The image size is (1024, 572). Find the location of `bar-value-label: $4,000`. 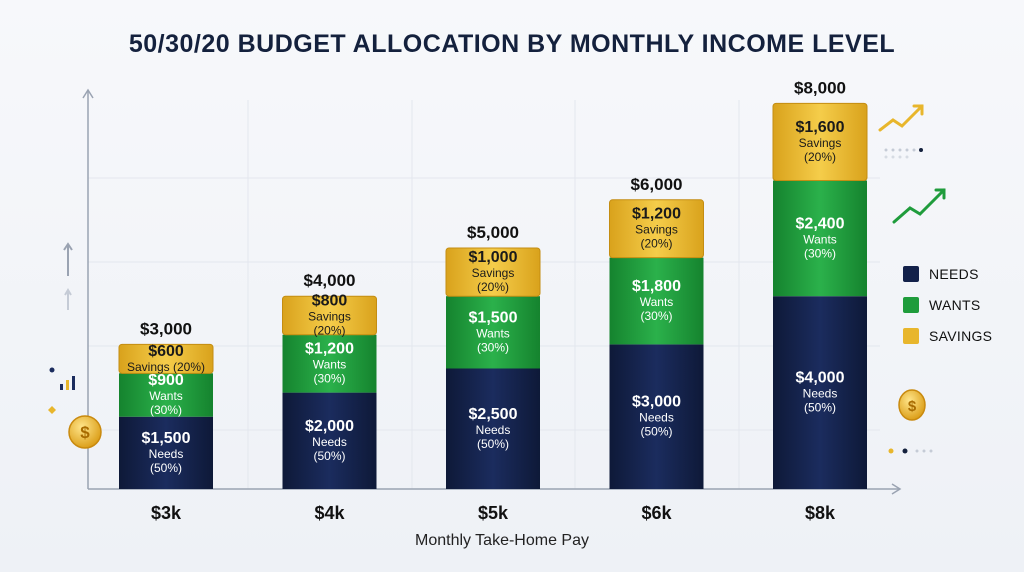

bar-value-label: $4,000 is located at coordinates (820, 378).